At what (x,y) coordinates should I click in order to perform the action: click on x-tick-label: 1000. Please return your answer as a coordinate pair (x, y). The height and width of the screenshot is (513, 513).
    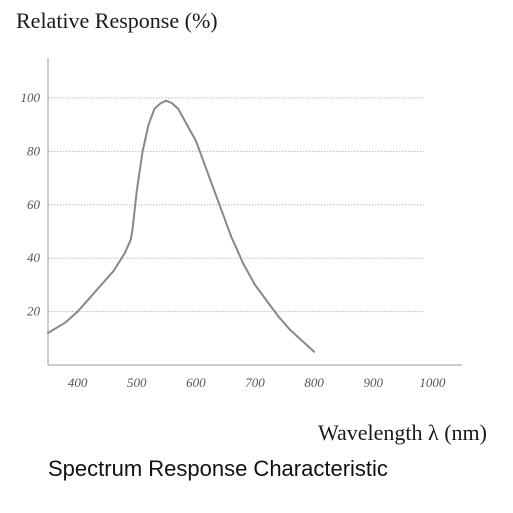
    Looking at the image, I should click on (432, 382).